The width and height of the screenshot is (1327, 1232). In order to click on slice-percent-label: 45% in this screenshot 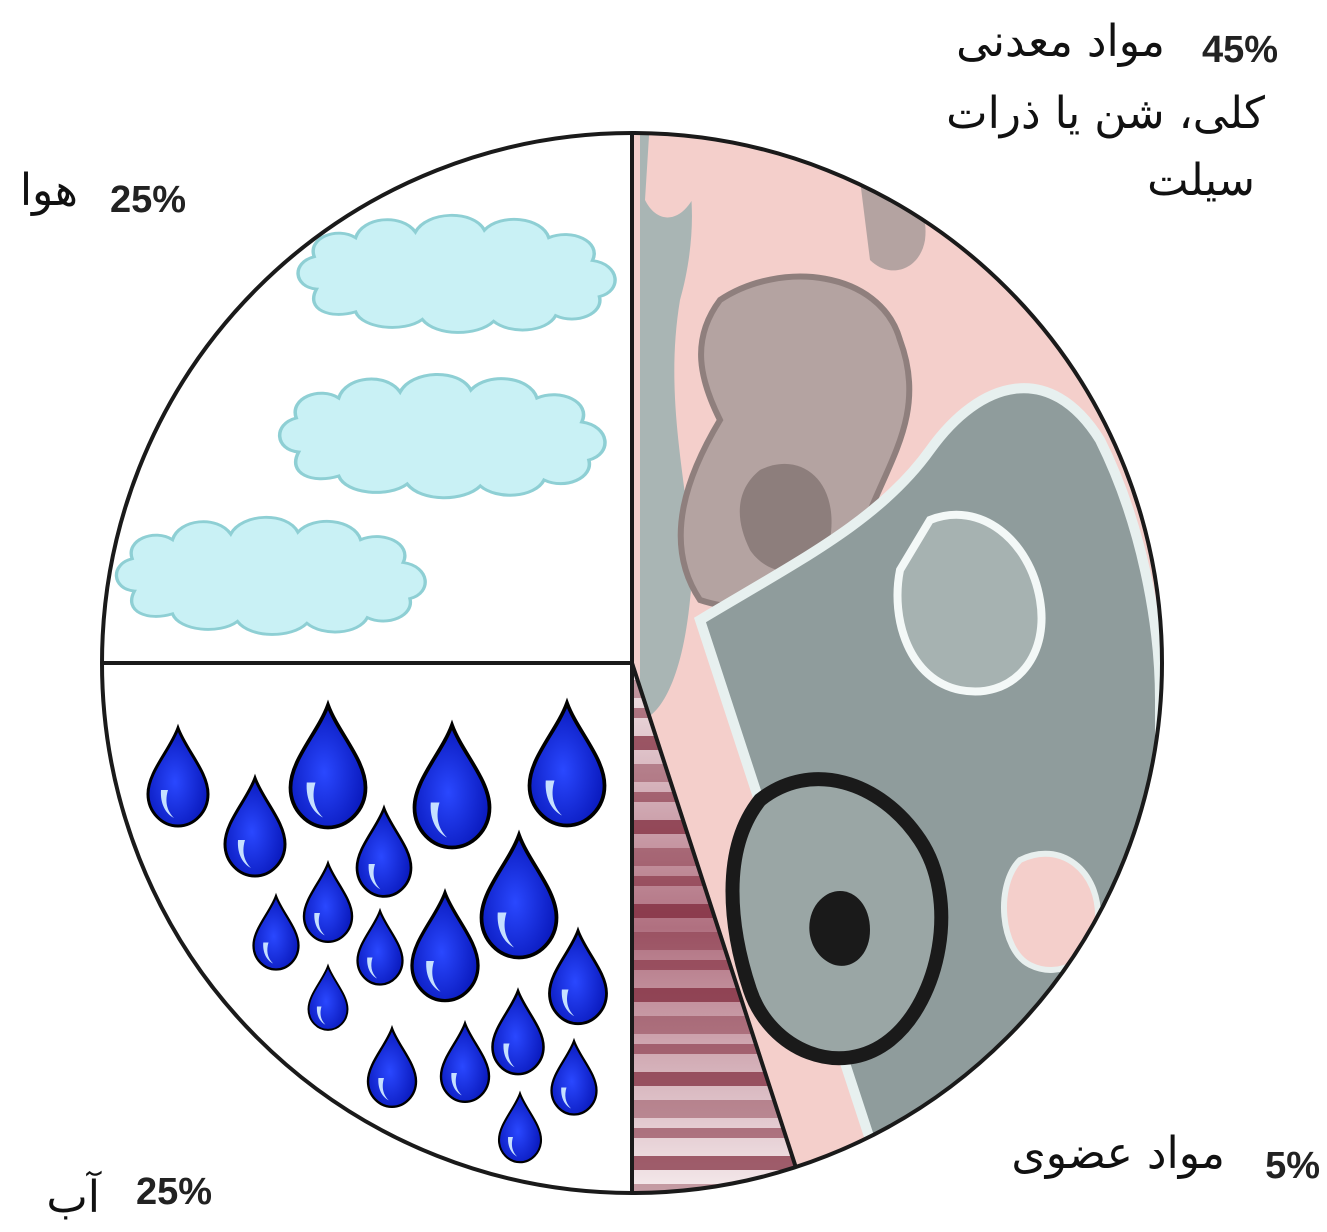, I will do `click(1240, 50)`.